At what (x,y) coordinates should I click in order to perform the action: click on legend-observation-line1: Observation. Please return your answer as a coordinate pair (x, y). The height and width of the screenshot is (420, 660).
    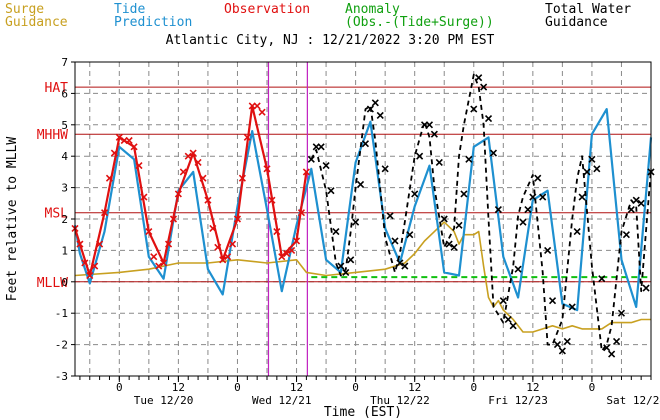
    Looking at the image, I should click on (267, 9).